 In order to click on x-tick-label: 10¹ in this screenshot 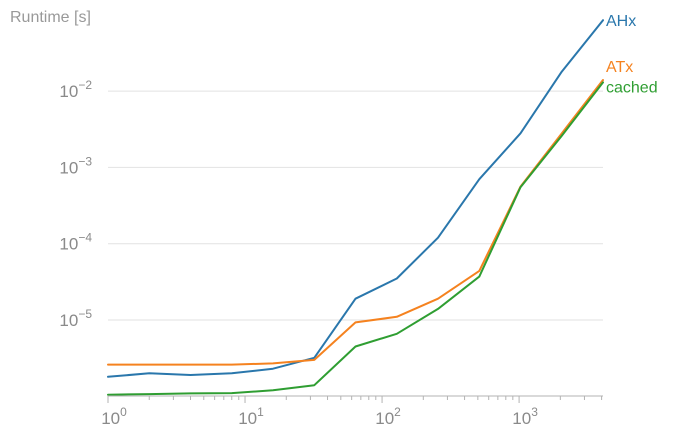, I will do `click(251, 416)`.